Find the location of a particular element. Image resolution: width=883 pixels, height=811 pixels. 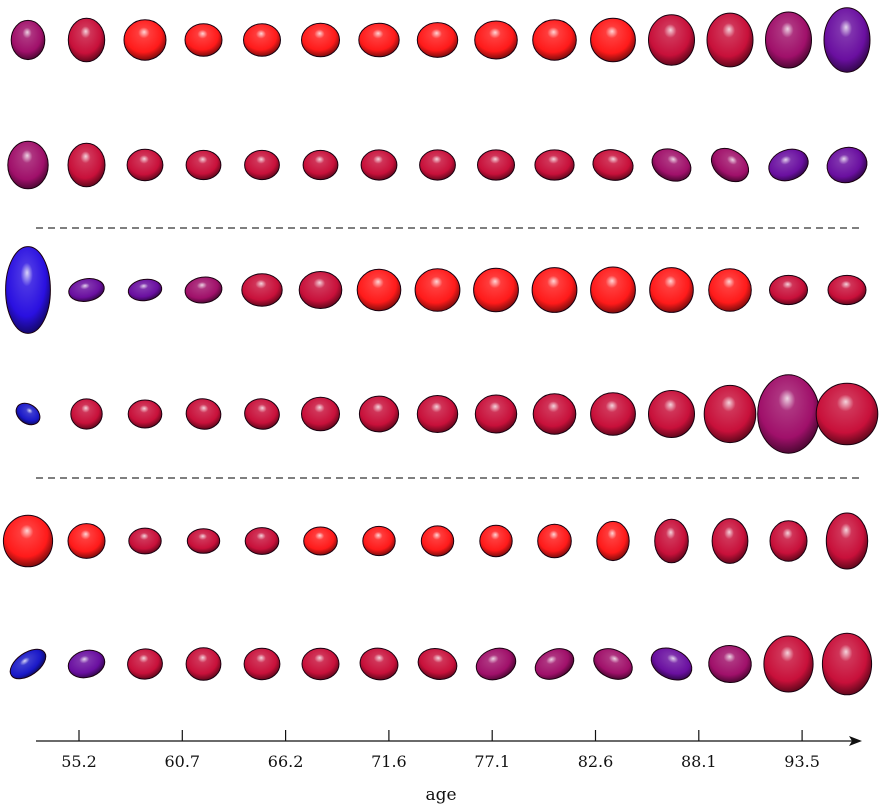

axis-tick-label: 77.1 is located at coordinates (492, 761).